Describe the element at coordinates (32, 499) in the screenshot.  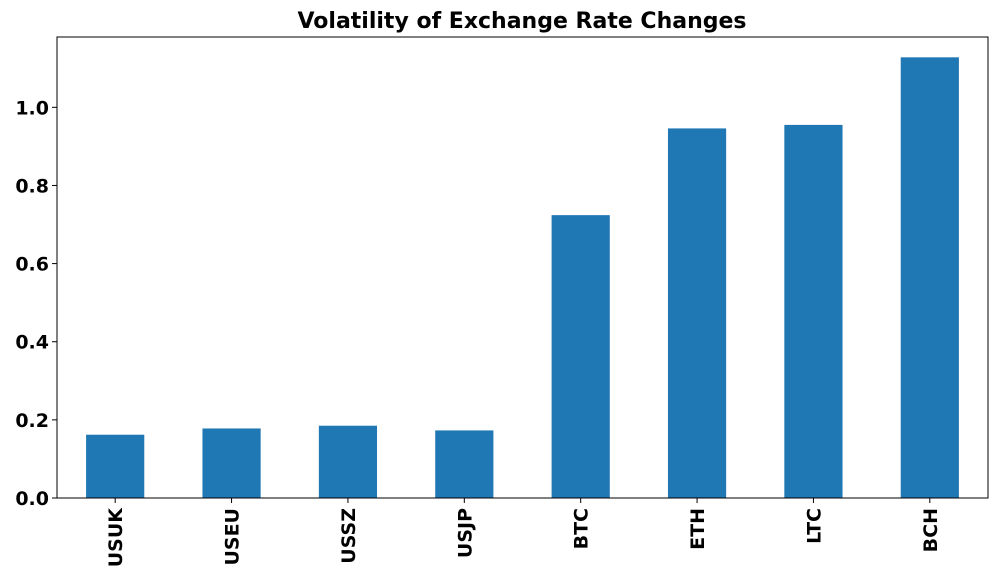
I see `y-tick-label: 0.0` at that location.